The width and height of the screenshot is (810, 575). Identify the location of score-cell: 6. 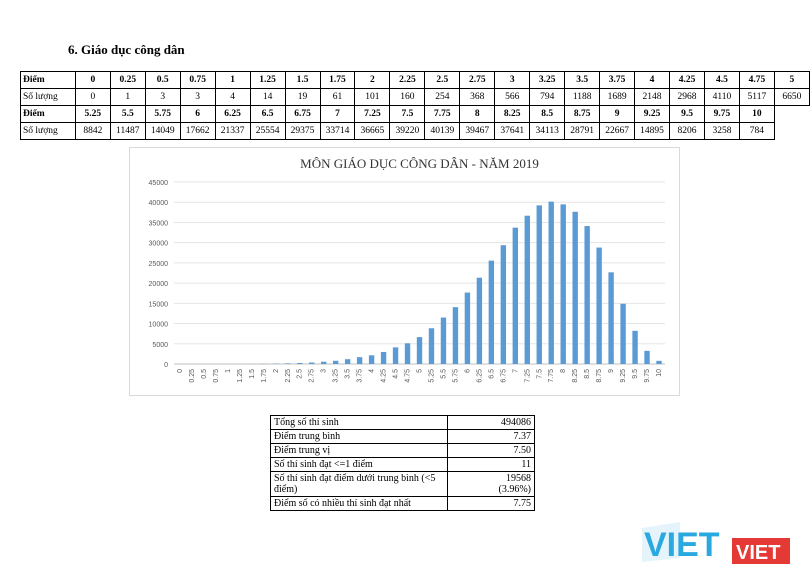
(197, 114).